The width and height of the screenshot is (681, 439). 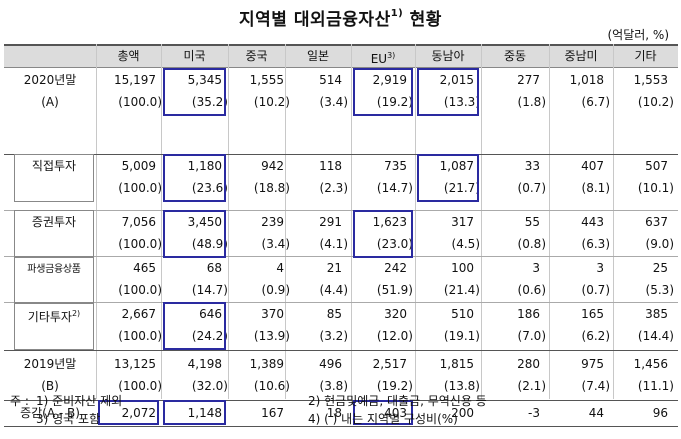 What do you see at coordinates (330, 166) in the screenshot?
I see `value-cell: 118` at bounding box center [330, 166].